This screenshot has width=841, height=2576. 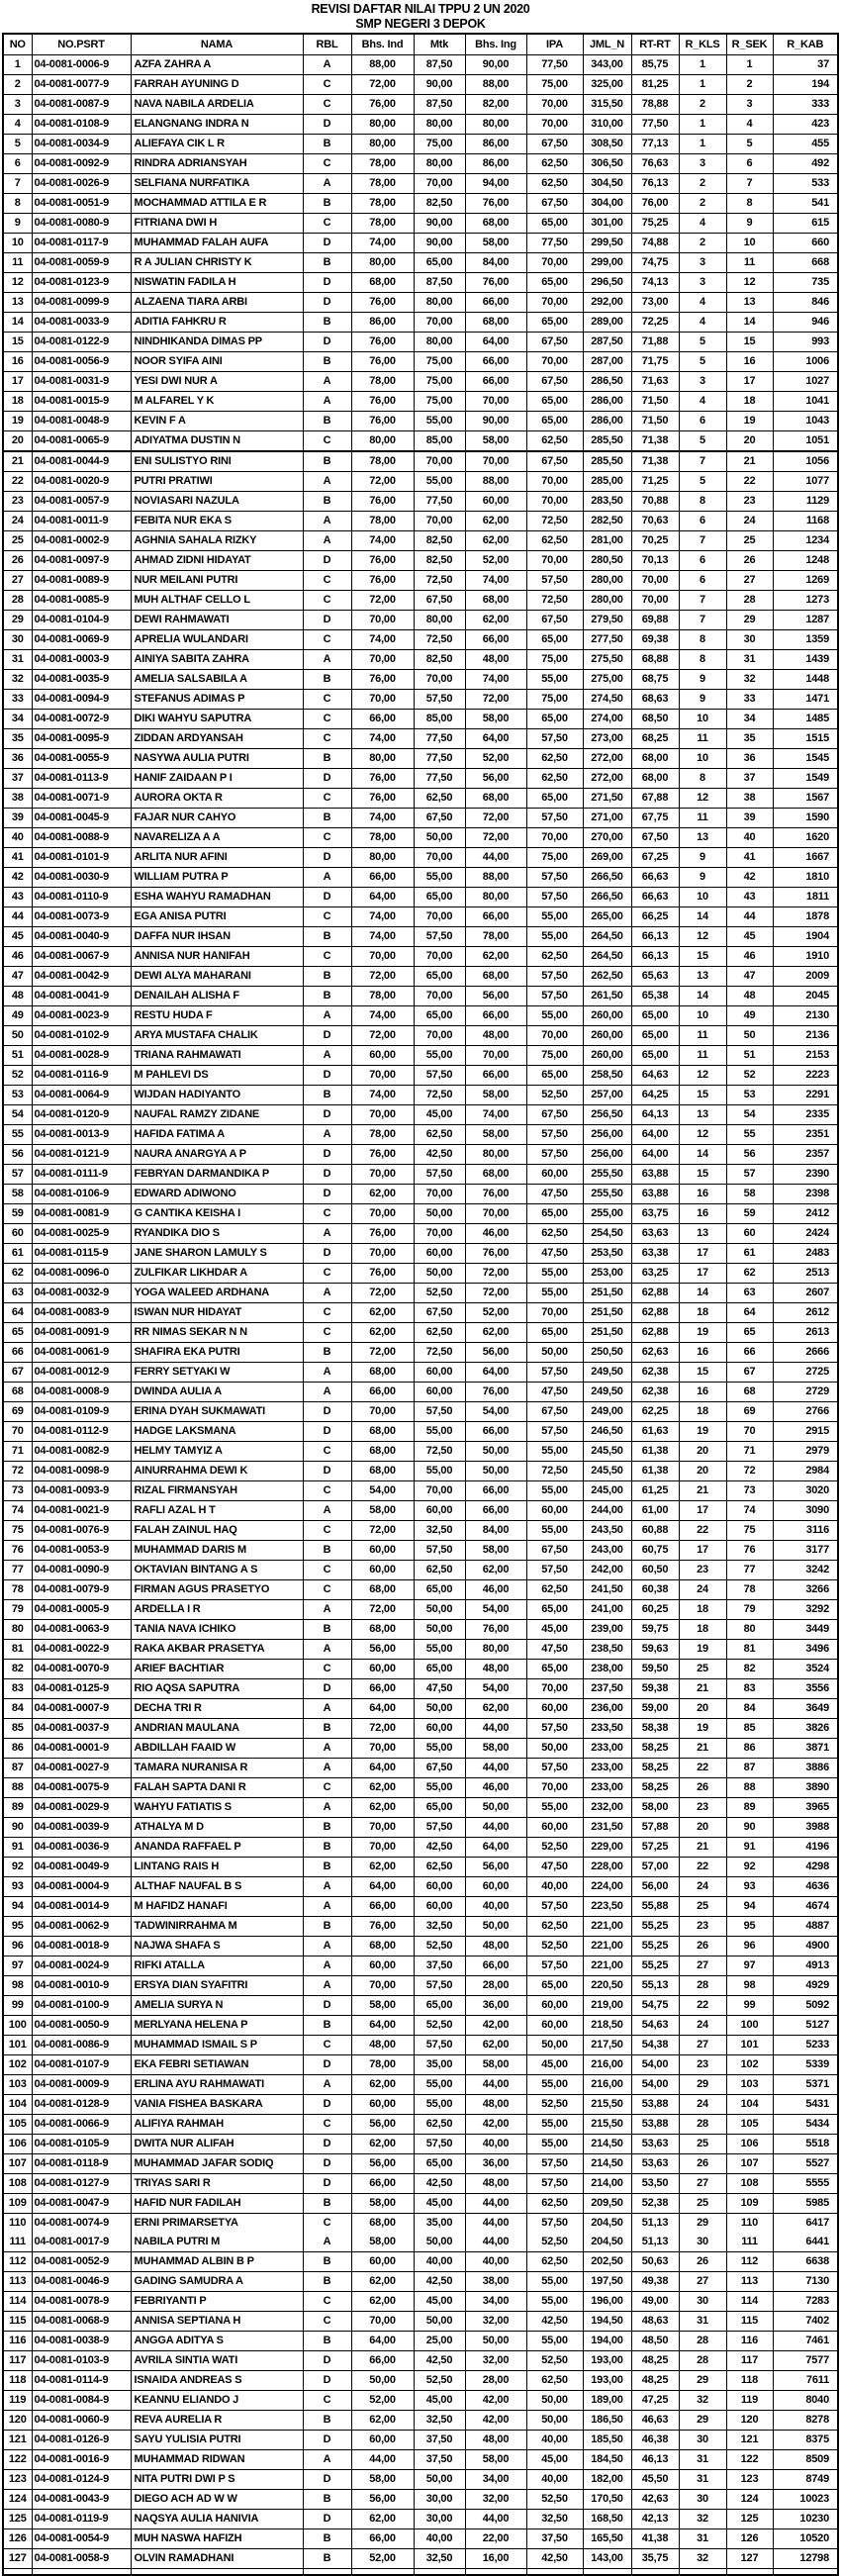 What do you see at coordinates (495, 1372) in the screenshot?
I see `bhs-ing-score-cell: 64,00` at bounding box center [495, 1372].